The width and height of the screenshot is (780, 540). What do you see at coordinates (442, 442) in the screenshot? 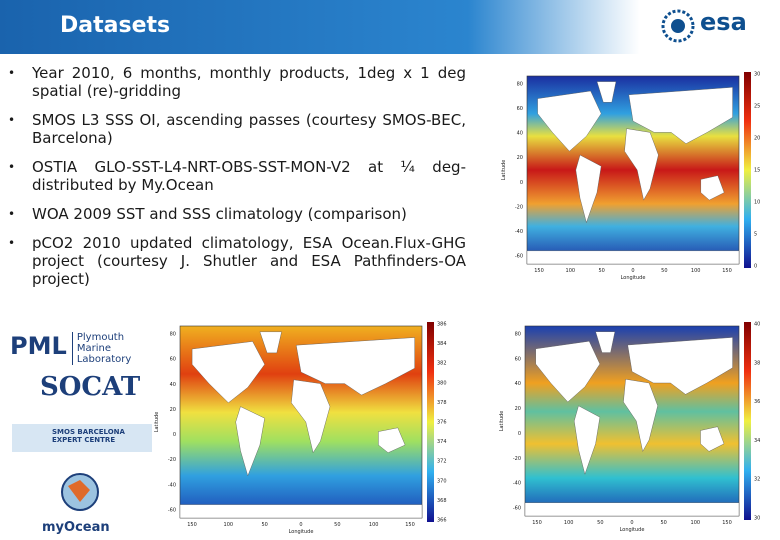
I see `colorbar-tick-label: 374` at bounding box center [442, 442].